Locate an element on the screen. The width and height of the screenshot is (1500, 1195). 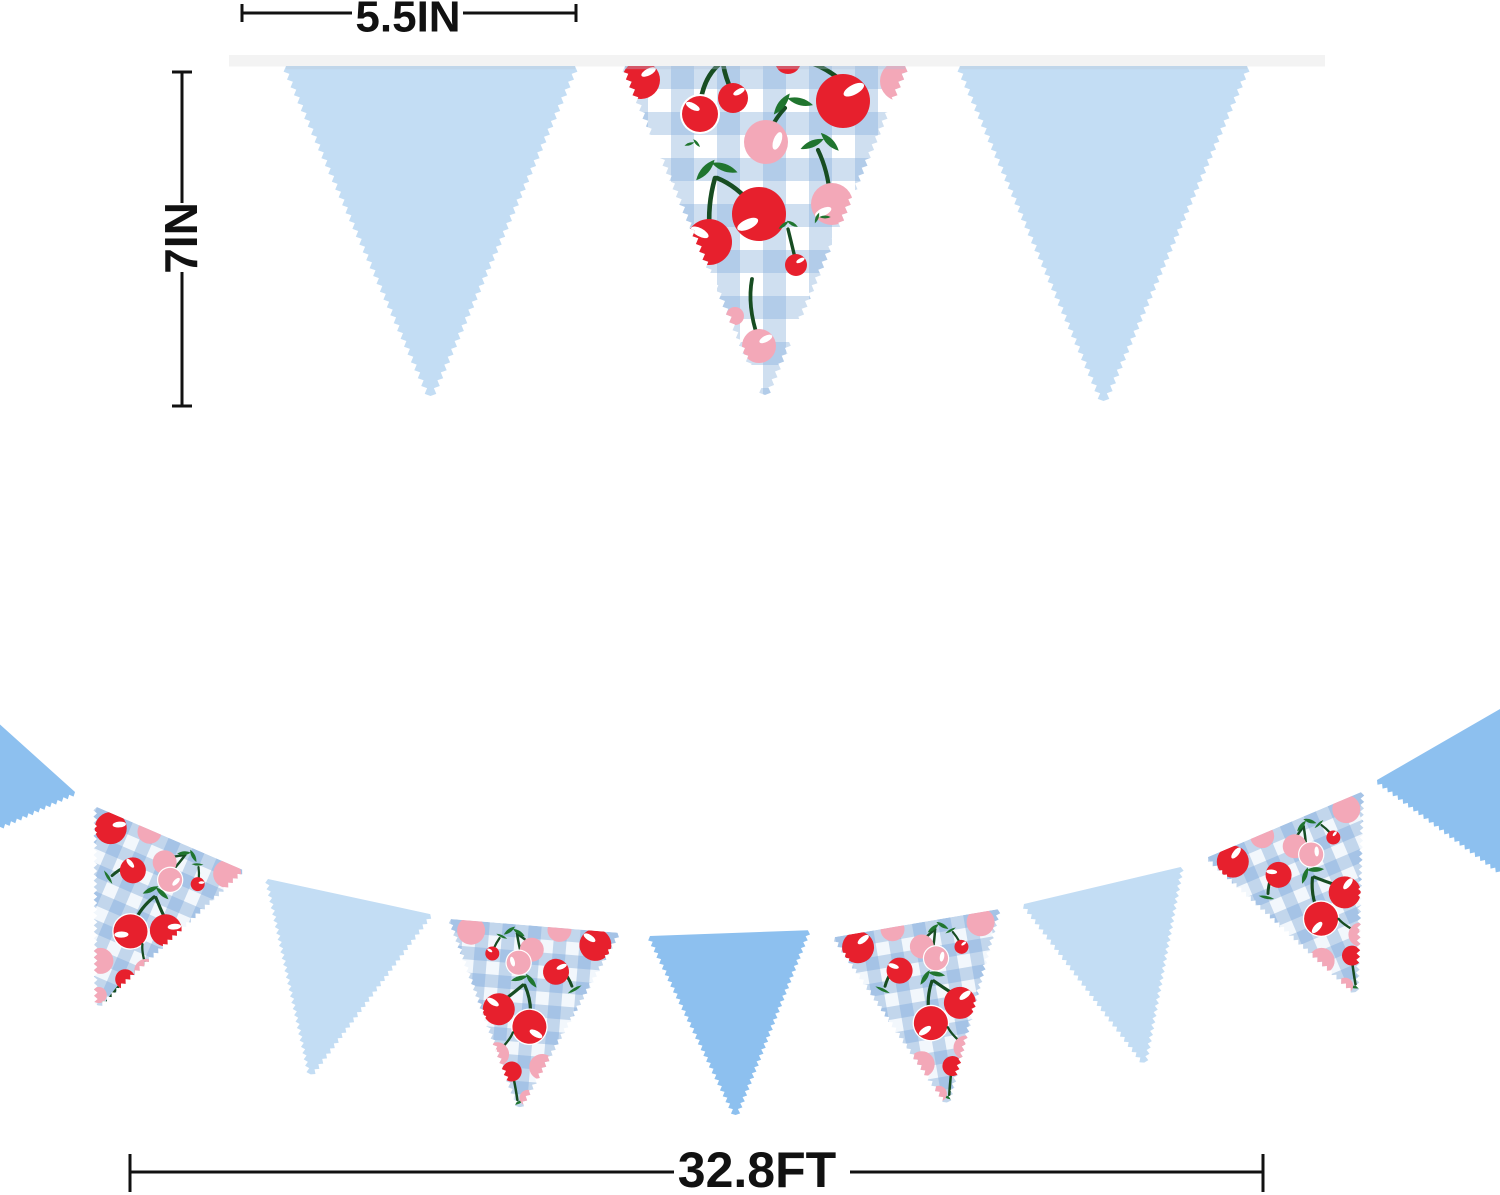
svg-text: 32.8FT is located at coordinates (757, 1168).